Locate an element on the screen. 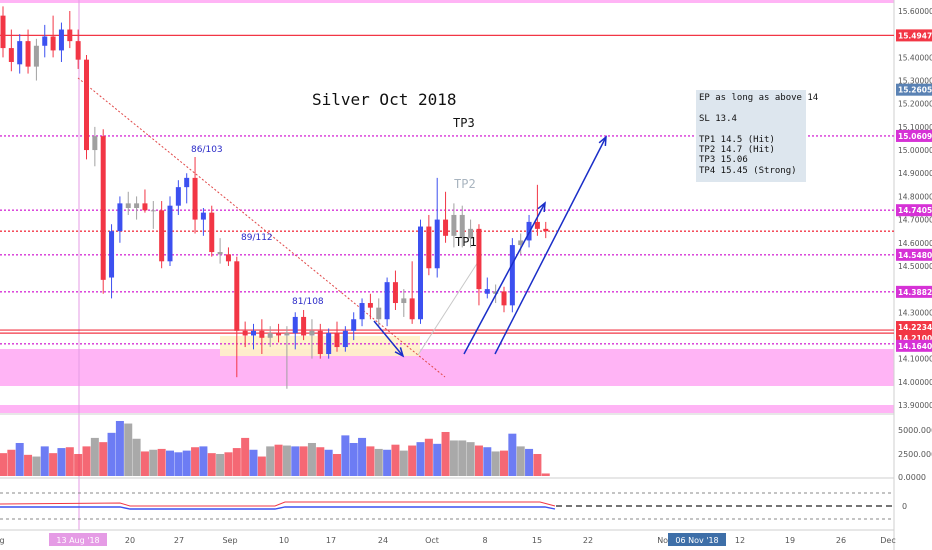 The height and width of the screenshot is (550, 932). time-tick-label: Oct is located at coordinates (432, 540).